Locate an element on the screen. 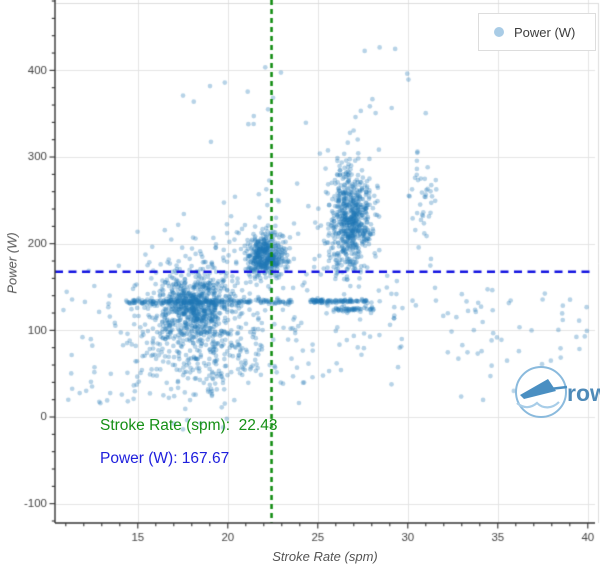 This screenshot has width=600, height=570. watermark-logo: rows is located at coordinates (556, 394).